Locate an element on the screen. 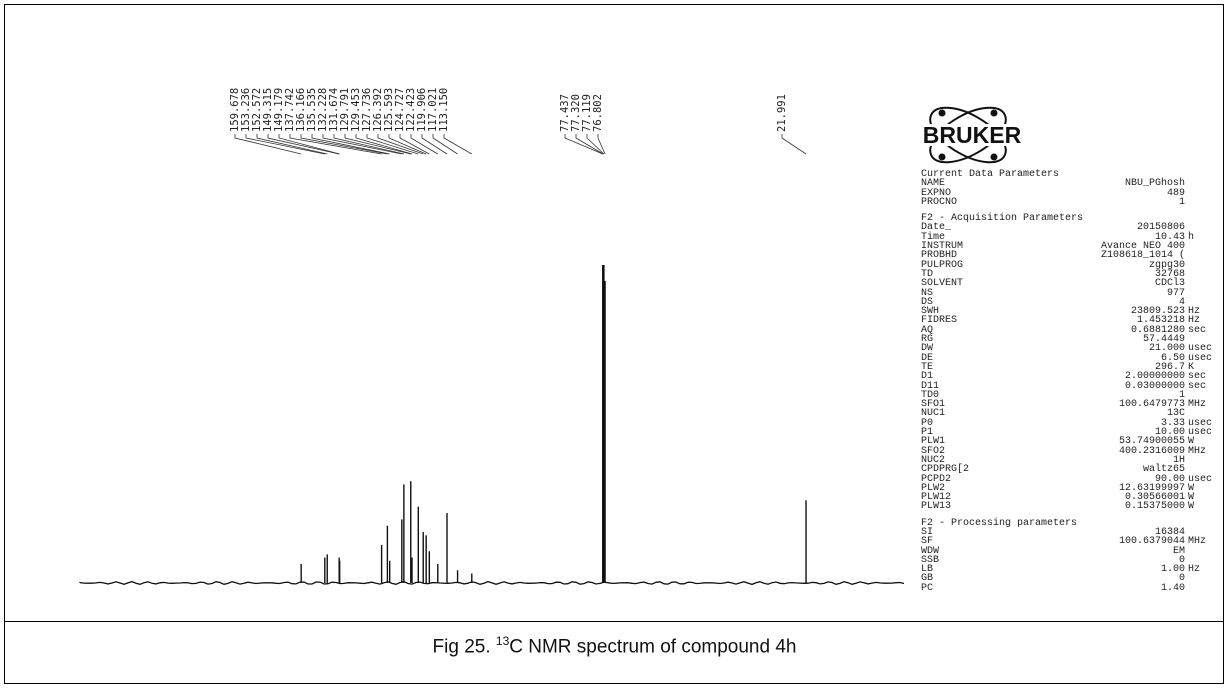  peak-label: 77.437 is located at coordinates (565, 113).